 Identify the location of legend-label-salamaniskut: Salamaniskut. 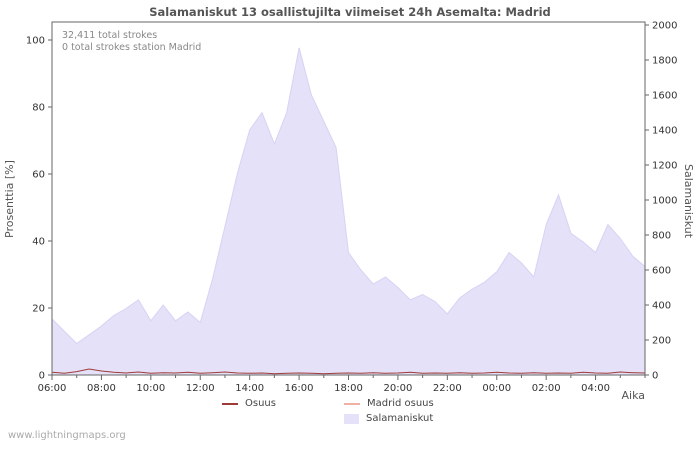
(400, 418).